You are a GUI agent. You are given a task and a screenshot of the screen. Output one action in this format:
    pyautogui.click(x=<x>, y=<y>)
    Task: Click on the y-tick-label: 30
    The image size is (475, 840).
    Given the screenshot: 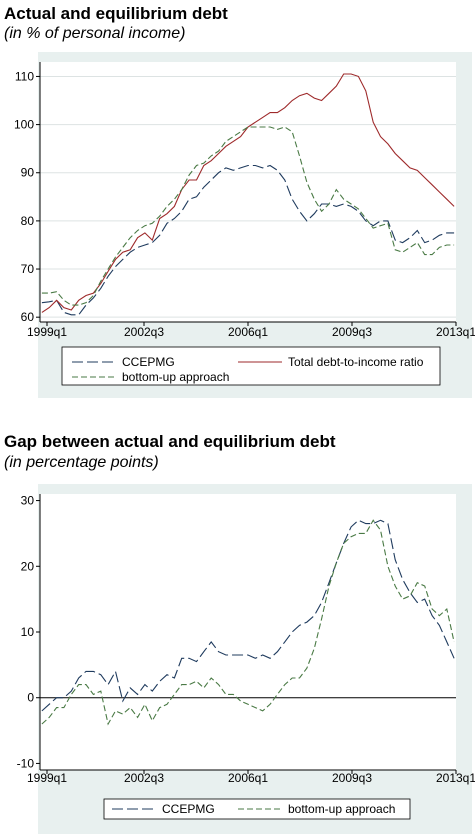 What is the action you would take?
    pyautogui.click(x=28, y=501)
    